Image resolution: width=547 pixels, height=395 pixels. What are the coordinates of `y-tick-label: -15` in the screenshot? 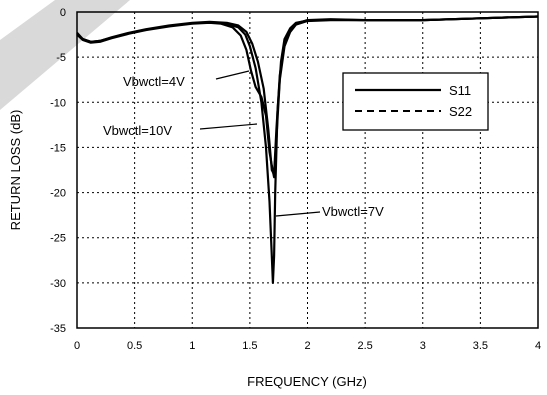 It's located at (58, 148).